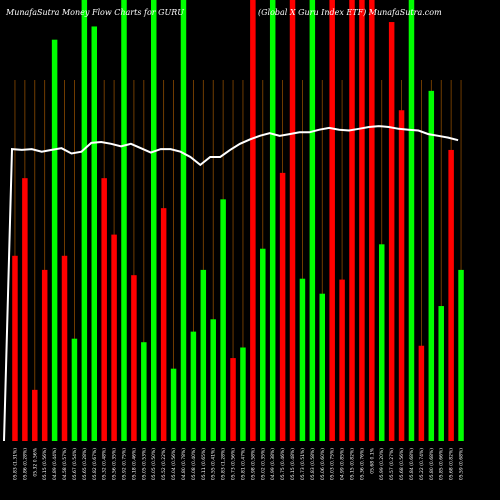 This screenshot has height=500, width=500. What do you see at coordinates (432, 464) in the screenshot?
I see `x-tick-label: 05.80 (0.68%)` at bounding box center [432, 464].